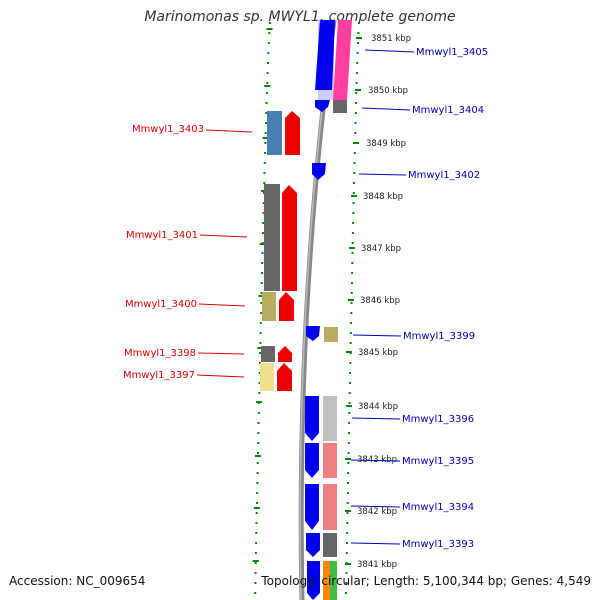  What do you see at coordinates (342, 60) in the screenshot?
I see `feature-3405-cog` at bounding box center [342, 60].